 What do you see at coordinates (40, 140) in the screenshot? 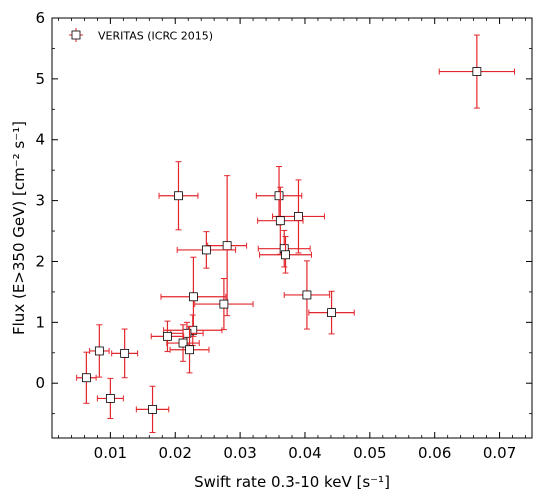
I see `y-tick-label: 4` at bounding box center [40, 140].